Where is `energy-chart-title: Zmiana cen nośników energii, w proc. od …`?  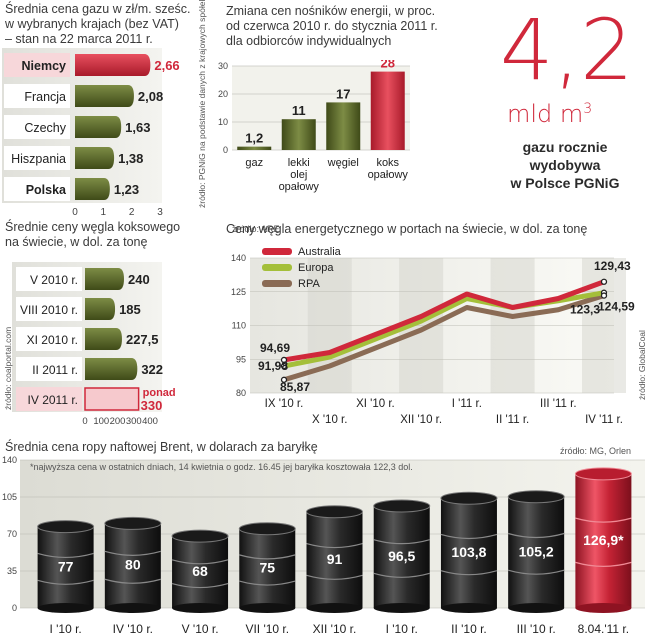
energy-chart-title: Zmiana cen nośników energii, w proc. od … is located at coordinates (332, 26).